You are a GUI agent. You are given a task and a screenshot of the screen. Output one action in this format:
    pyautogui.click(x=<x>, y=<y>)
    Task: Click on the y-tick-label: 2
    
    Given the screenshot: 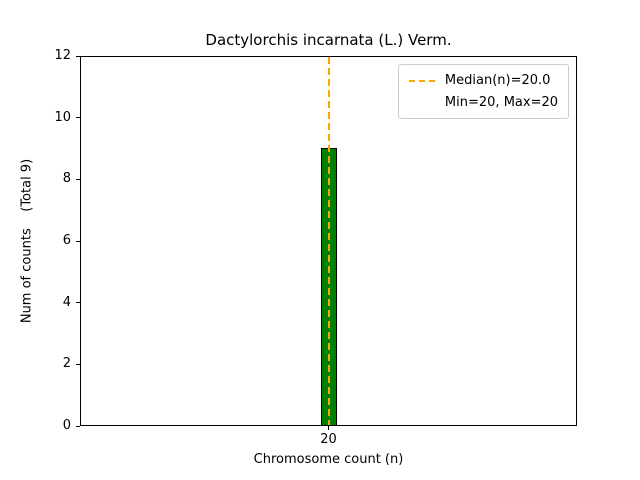 What is the action you would take?
    pyautogui.click(x=66, y=364)
    